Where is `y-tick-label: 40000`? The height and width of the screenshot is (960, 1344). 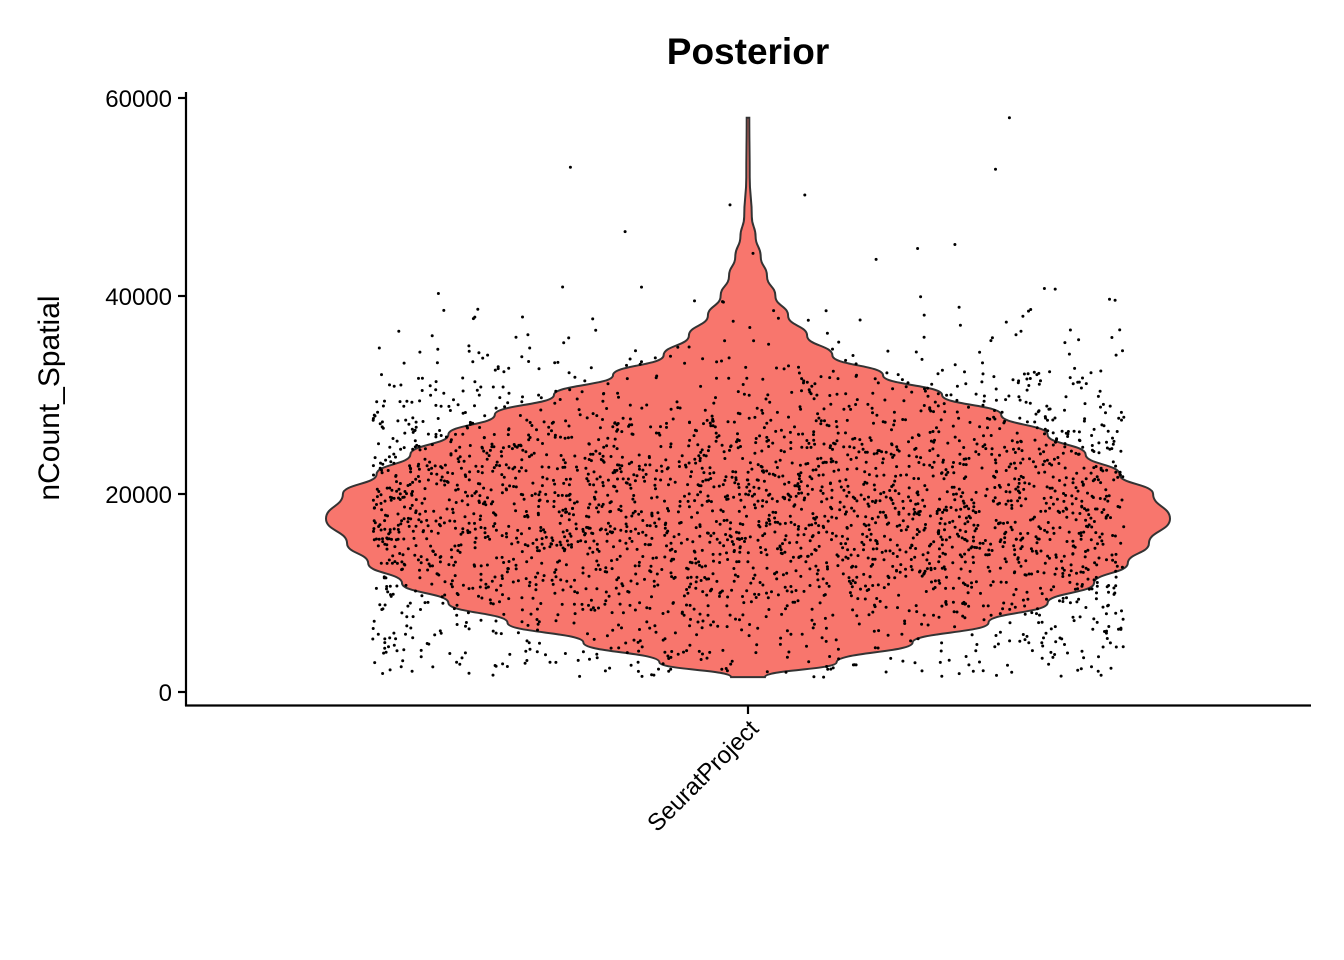 y-tick-label: 40000 is located at coordinates (138, 297).